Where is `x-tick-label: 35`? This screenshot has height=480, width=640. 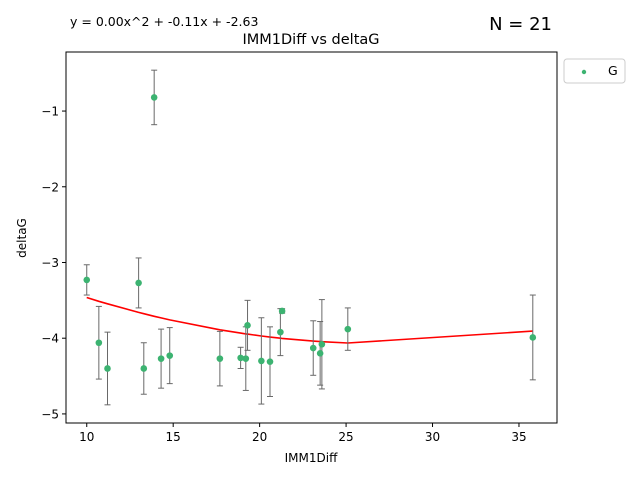 x-tick-label: 35 is located at coordinates (518, 437).